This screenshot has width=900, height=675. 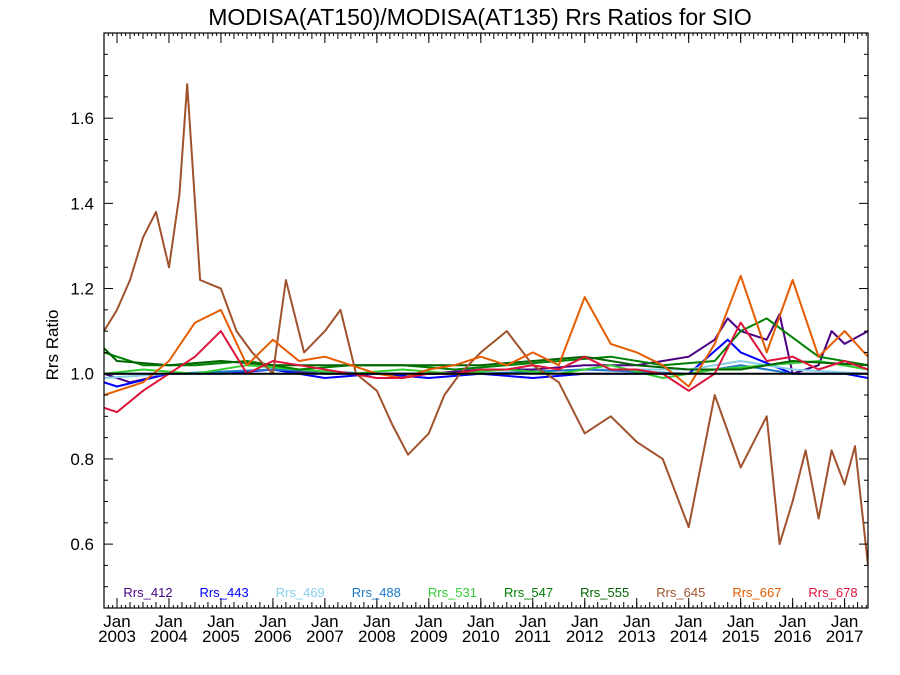 What do you see at coordinates (532, 636) in the screenshot?
I see `x-tick-year: 2011` at bounding box center [532, 636].